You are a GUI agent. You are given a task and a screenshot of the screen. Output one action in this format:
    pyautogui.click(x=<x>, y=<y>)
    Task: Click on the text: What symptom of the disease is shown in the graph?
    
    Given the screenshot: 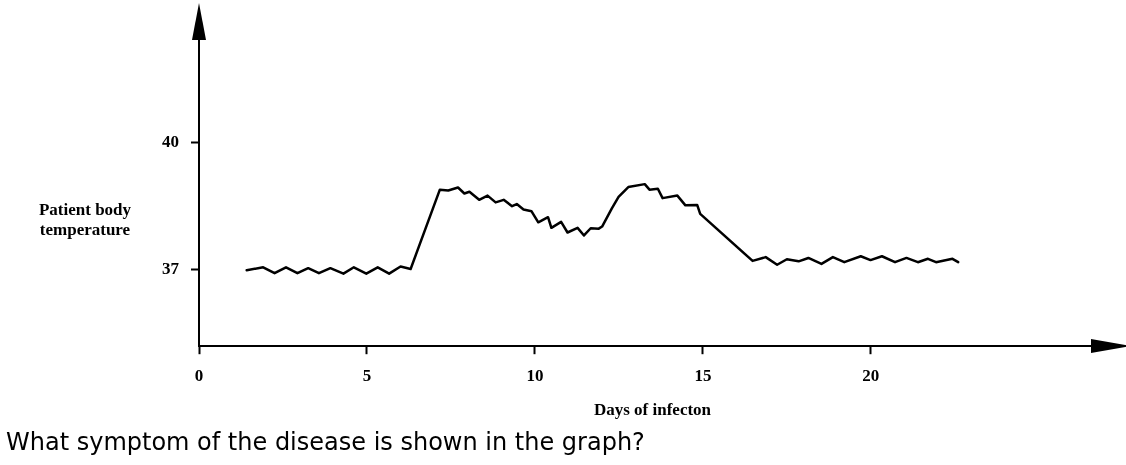 What is the action you would take?
    pyautogui.click(x=325, y=442)
    